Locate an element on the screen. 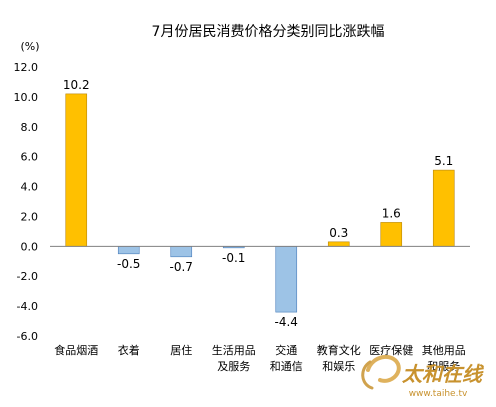 The width and height of the screenshot is (496, 407). x-category-label: 和娱乐 is located at coordinates (338, 366).